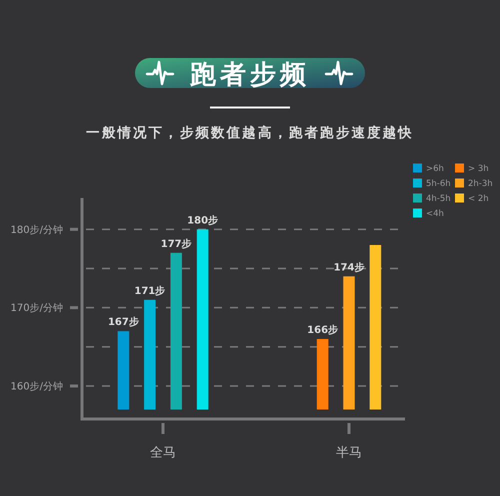 This screenshot has height=496, width=500. What do you see at coordinates (438, 183) in the screenshot?
I see `legend-label: 5h-6h` at bounding box center [438, 183].